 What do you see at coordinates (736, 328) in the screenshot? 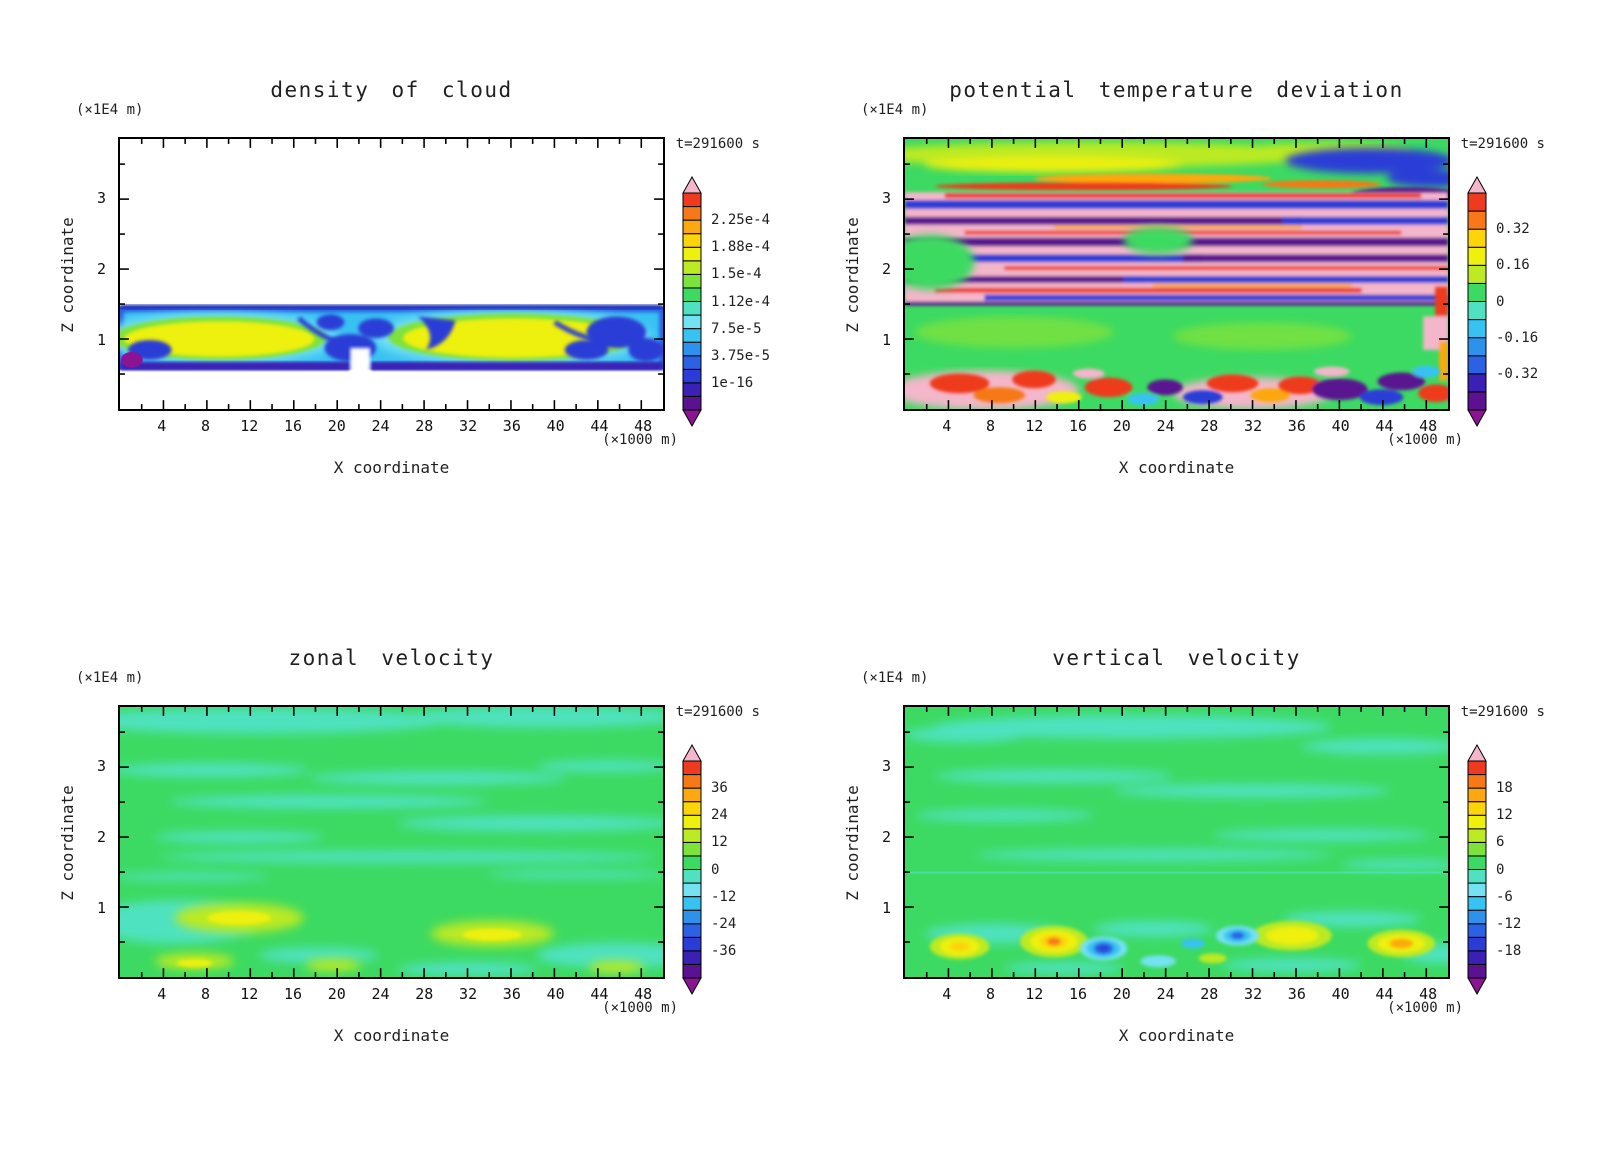
I see `colorbar-tick-label: 7.5e-5` at bounding box center [736, 328].